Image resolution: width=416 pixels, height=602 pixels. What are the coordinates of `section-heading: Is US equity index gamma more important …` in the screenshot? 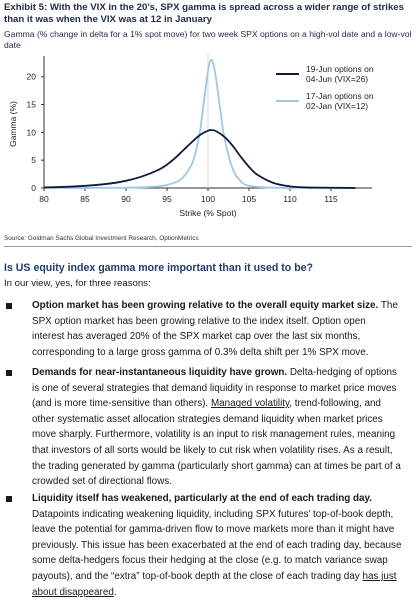 It's located at (159, 268).